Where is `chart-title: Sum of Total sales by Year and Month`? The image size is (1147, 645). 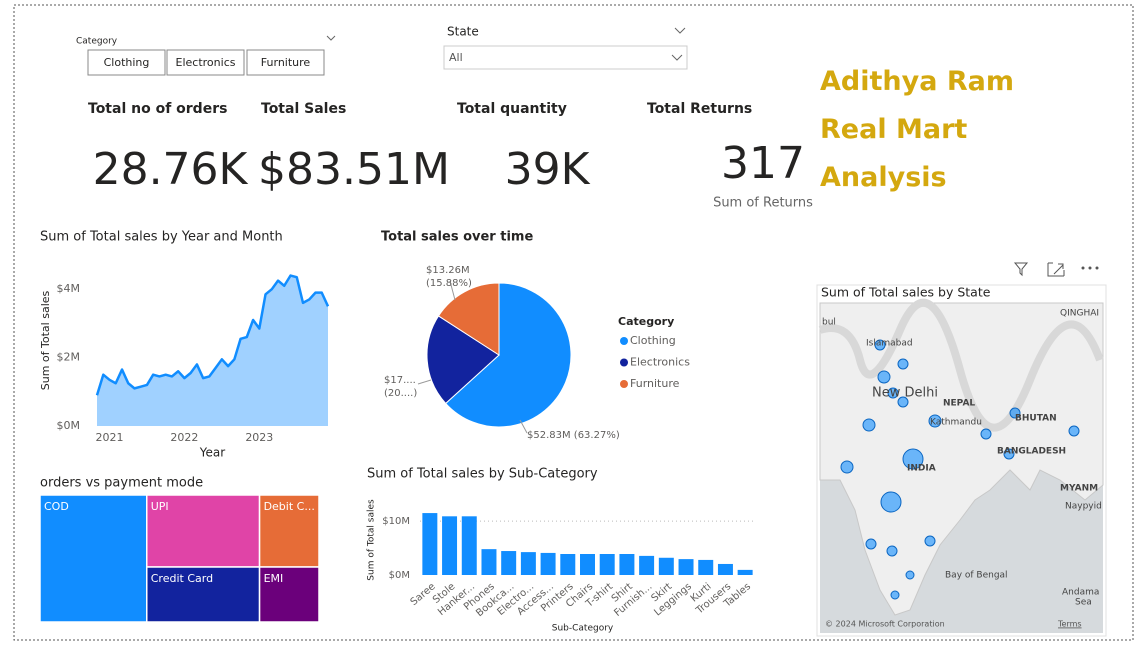
chart-title: Sum of Total sales by Year and Month is located at coordinates (161, 237).